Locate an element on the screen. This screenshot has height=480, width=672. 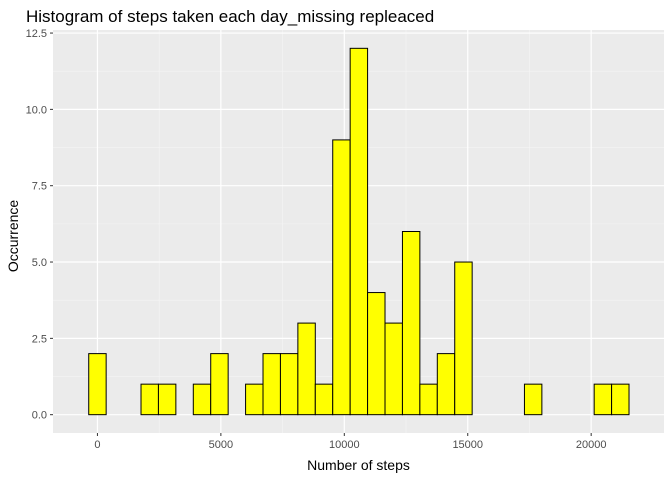
x-tick-label: 15000 is located at coordinates (467, 445).